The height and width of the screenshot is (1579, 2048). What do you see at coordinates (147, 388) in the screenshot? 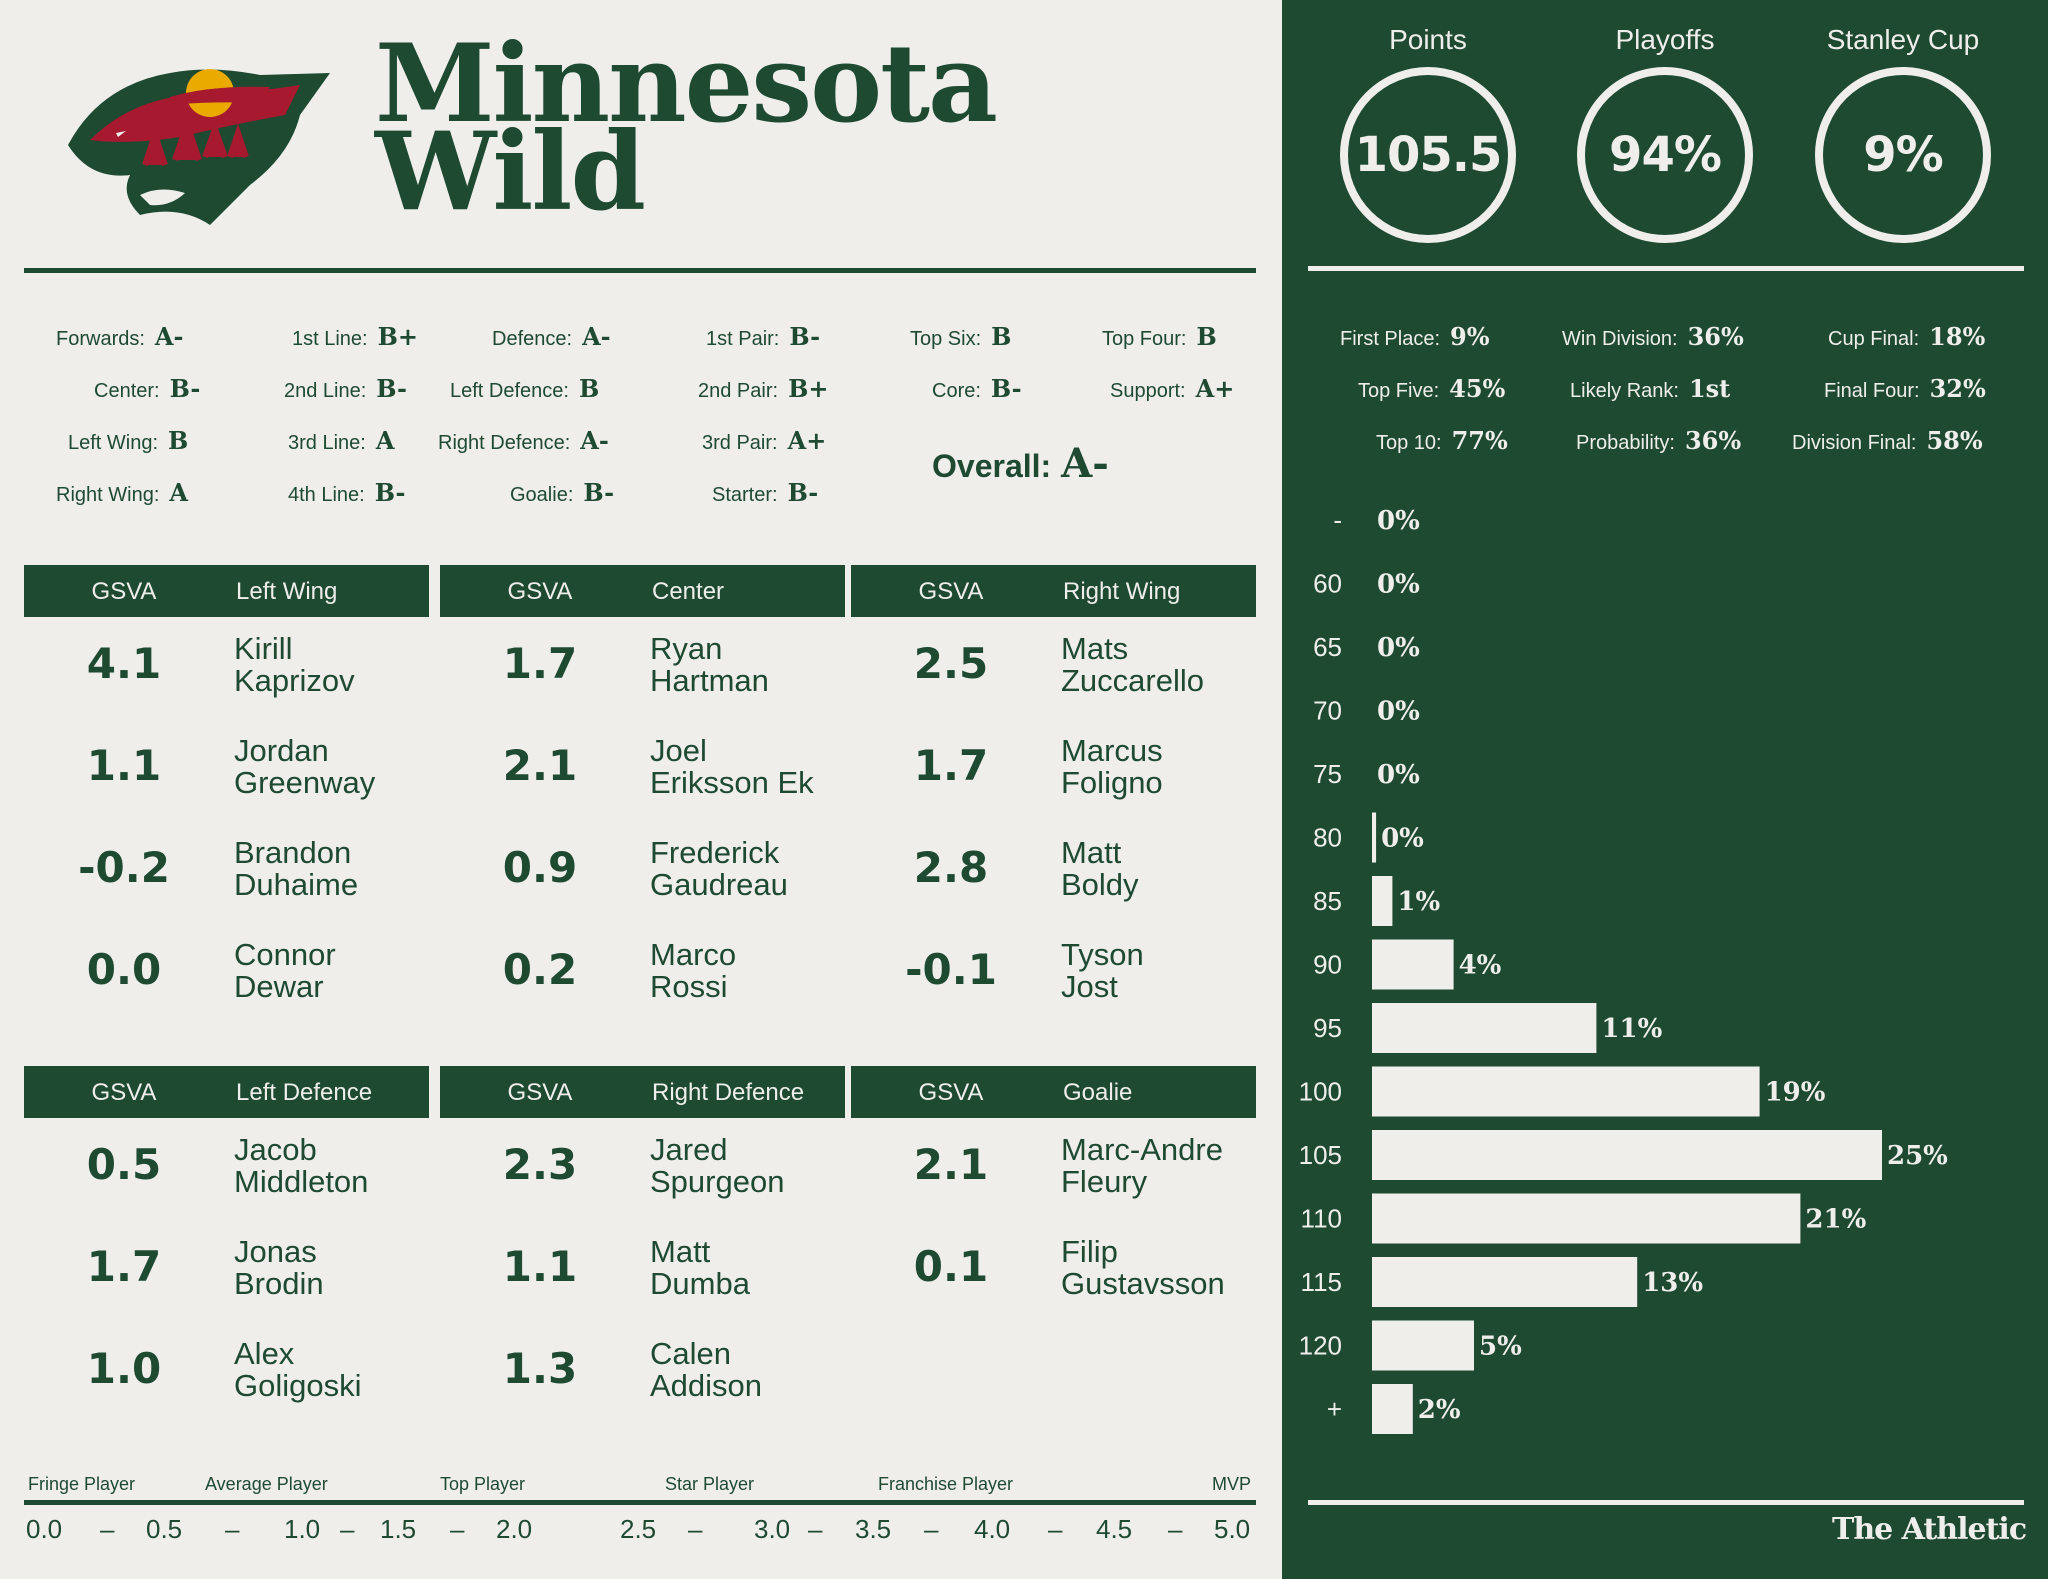
I see `grade-item: Center: B-` at bounding box center [147, 388].